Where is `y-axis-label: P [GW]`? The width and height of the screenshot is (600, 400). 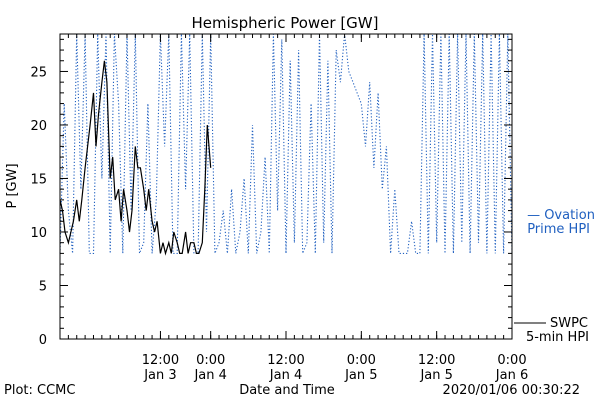 y-axis-label: P [GW] is located at coordinates (12, 185).